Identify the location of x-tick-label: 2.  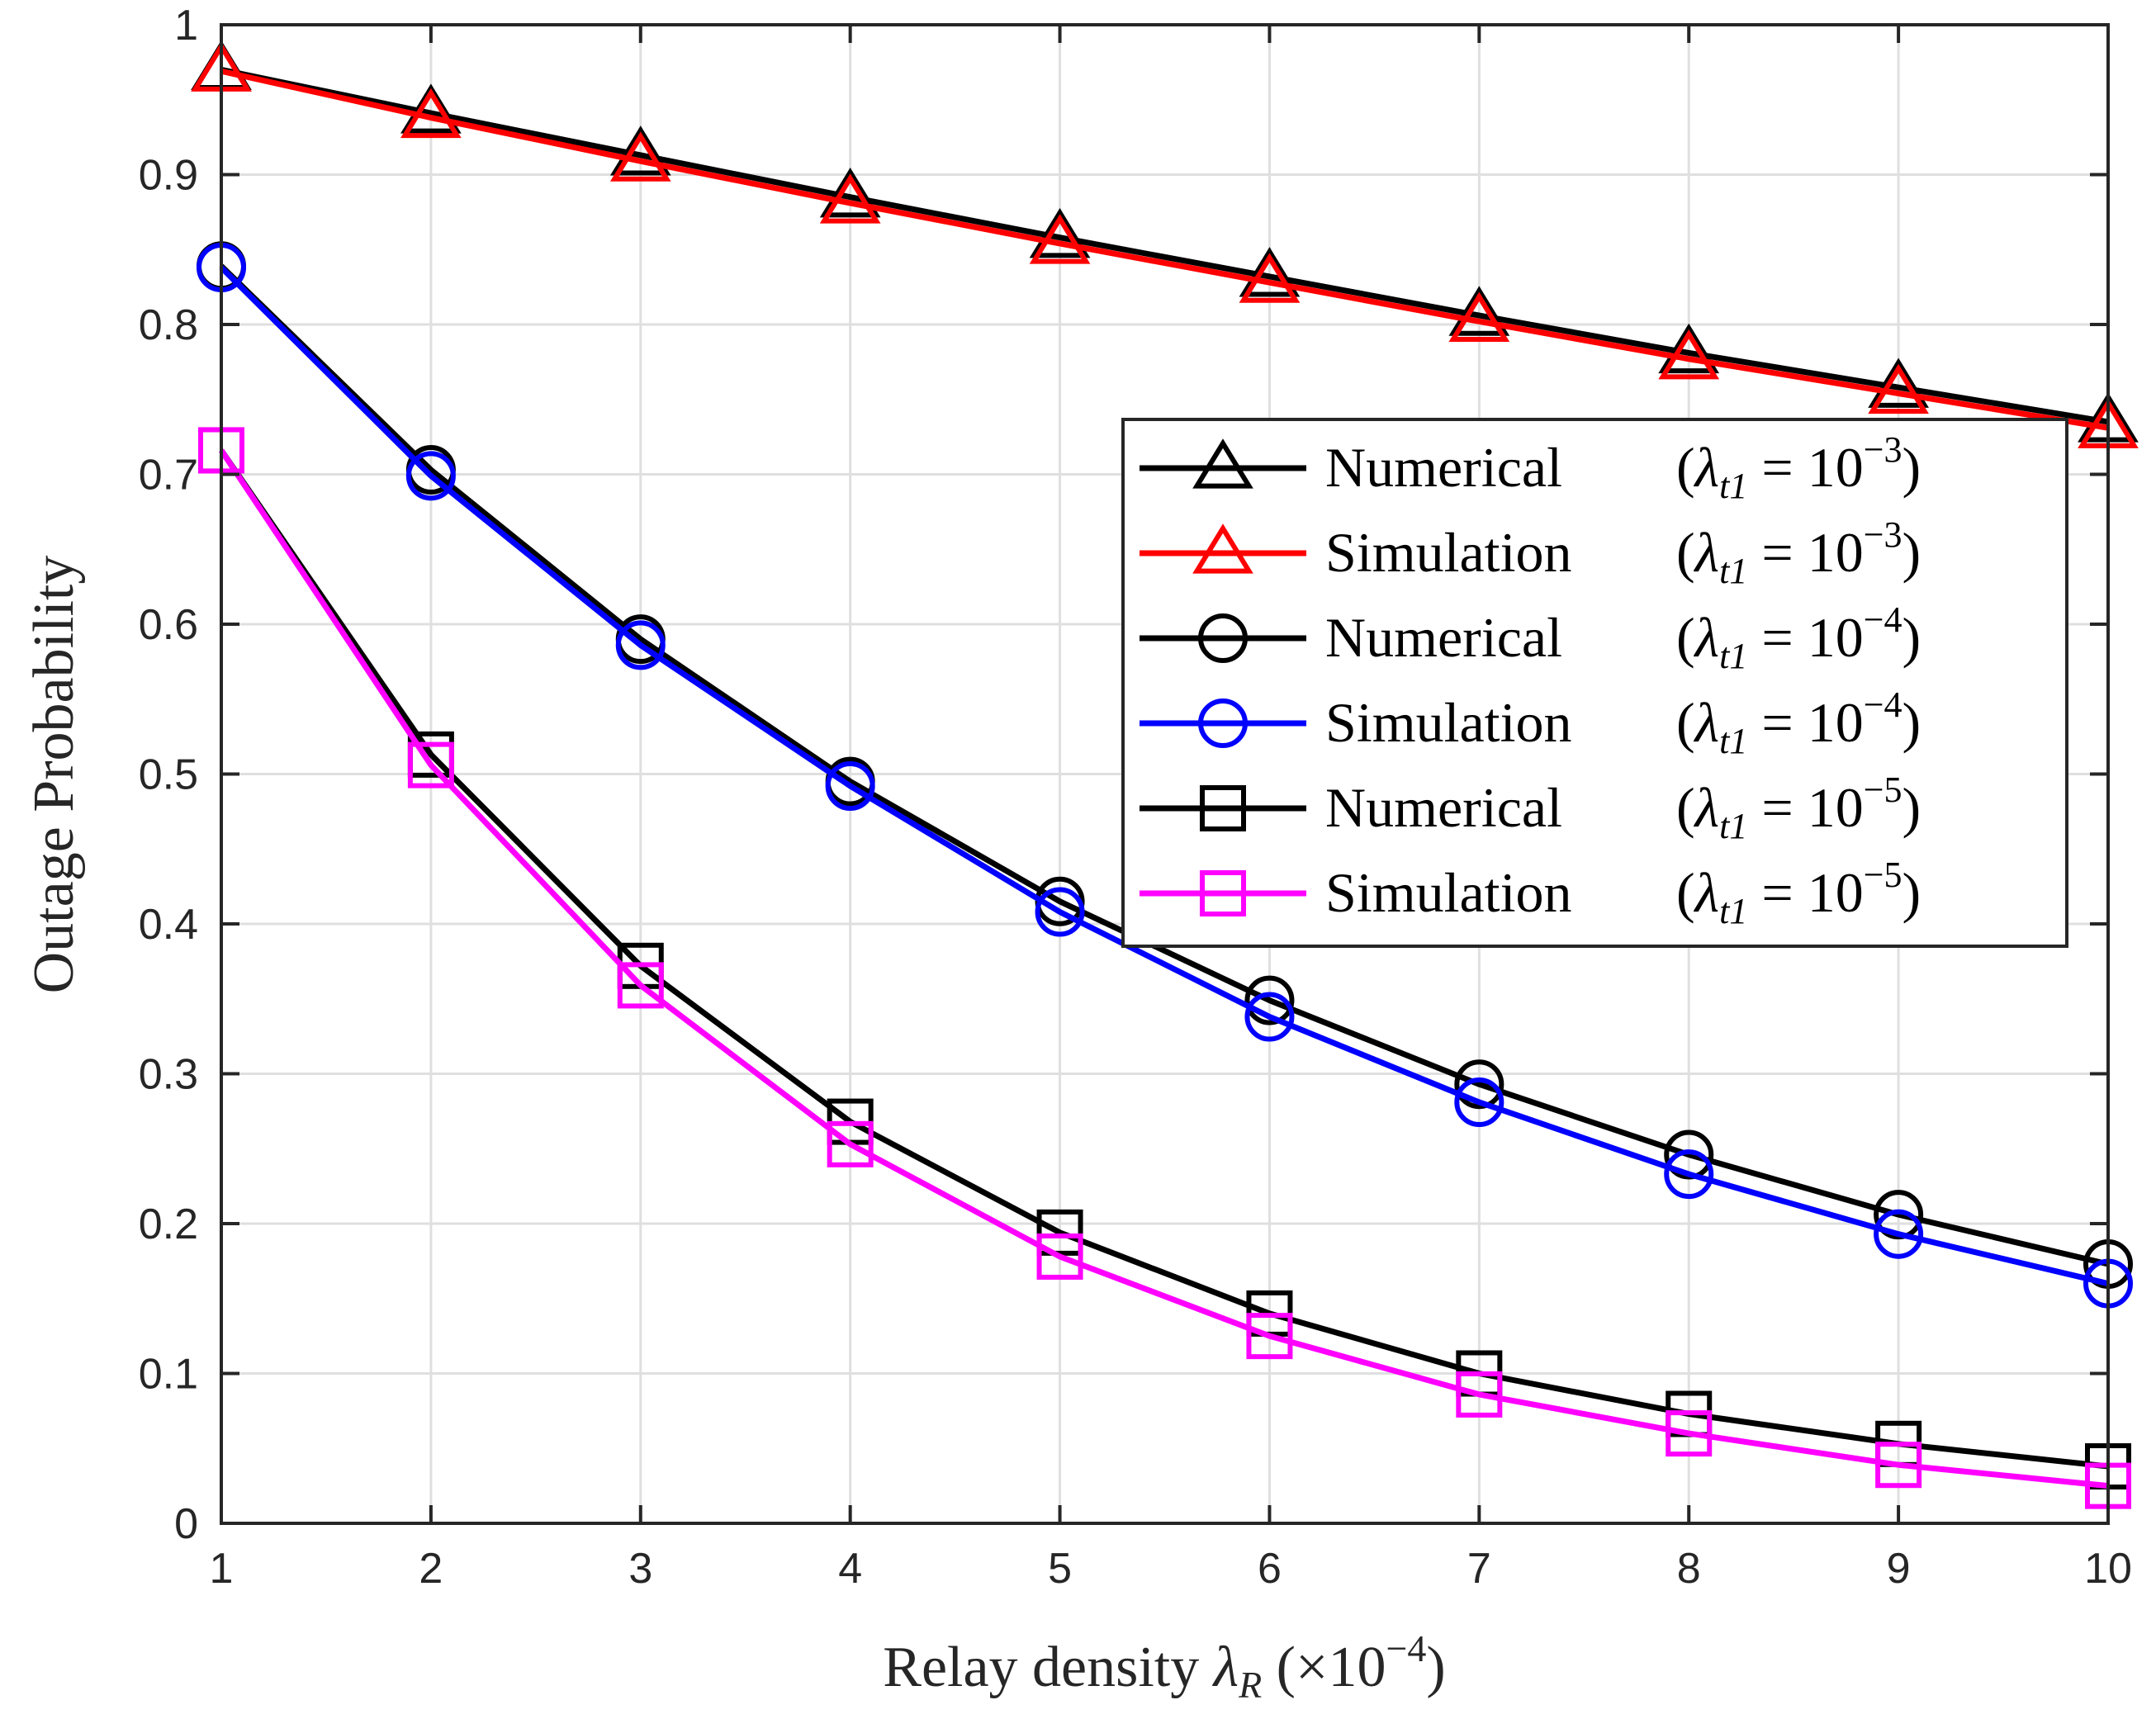
(431, 1569).